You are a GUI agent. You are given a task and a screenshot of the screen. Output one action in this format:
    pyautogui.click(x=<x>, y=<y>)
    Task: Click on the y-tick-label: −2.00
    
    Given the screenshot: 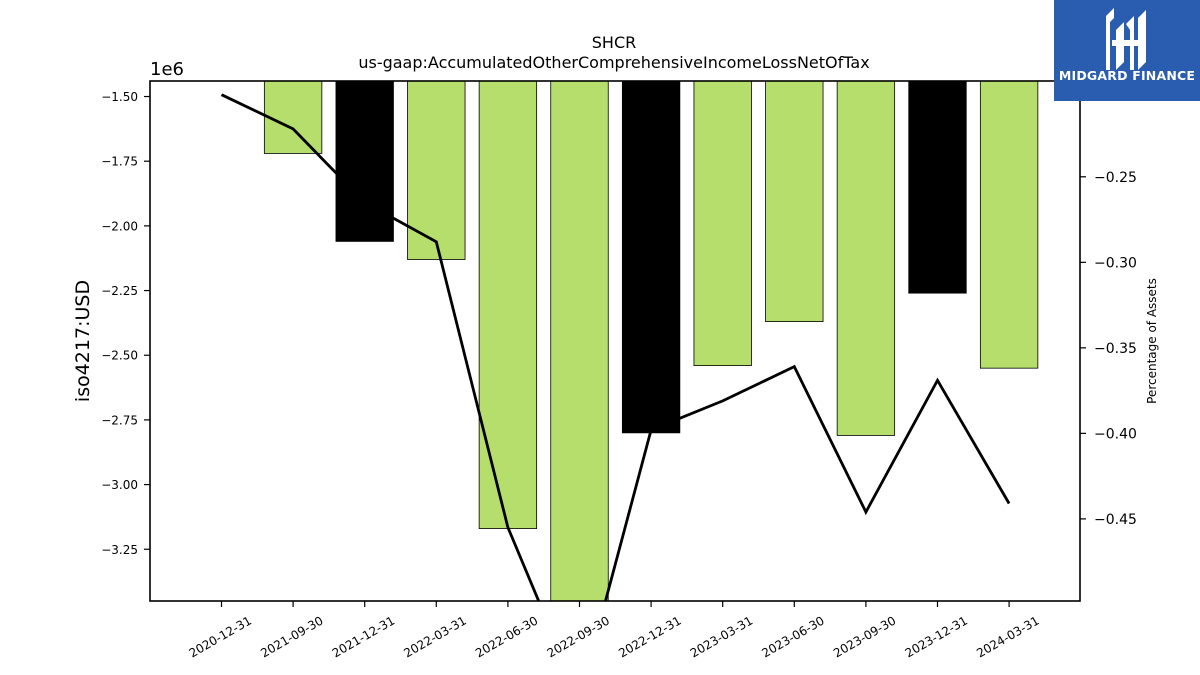 What is the action you would take?
    pyautogui.click(x=119, y=226)
    